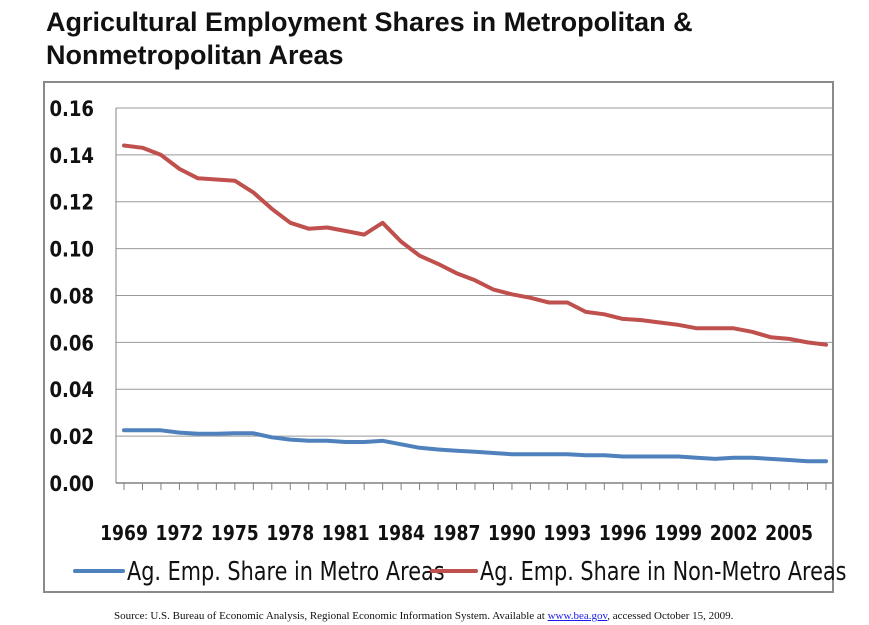 The image size is (869, 625). What do you see at coordinates (71, 109) in the screenshot?
I see `y-tick-label: 0.16` at bounding box center [71, 109].